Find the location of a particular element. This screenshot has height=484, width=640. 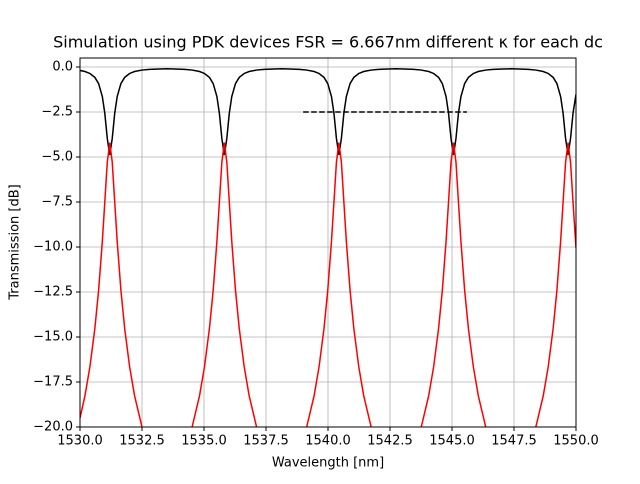

y-tick-label: 0.0 is located at coordinates (62, 67).